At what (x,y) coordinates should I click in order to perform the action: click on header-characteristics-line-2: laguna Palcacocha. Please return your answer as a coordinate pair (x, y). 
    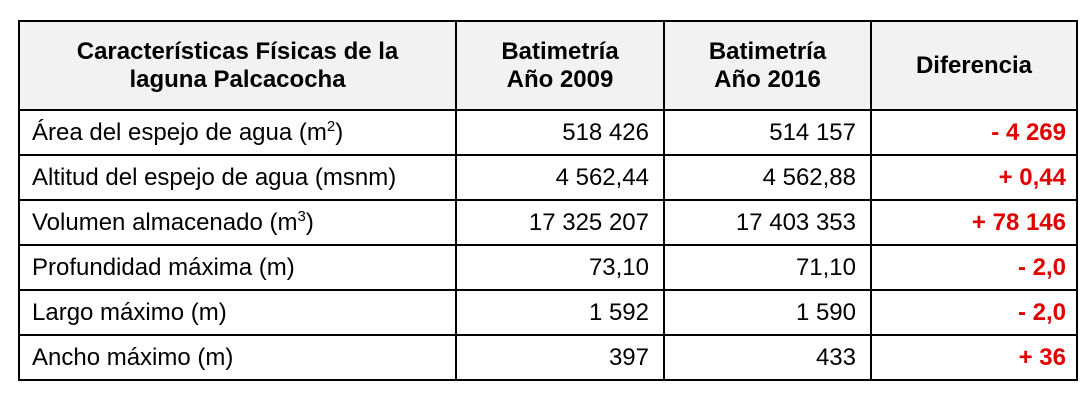
    Looking at the image, I should click on (237, 79).